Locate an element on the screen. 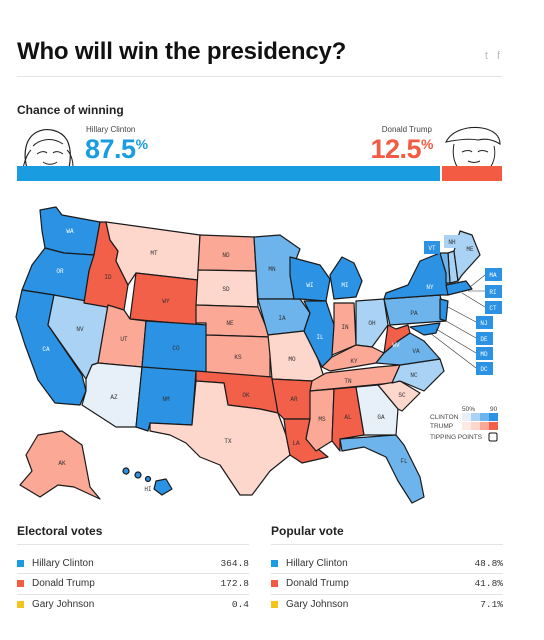 The height and width of the screenshot is (640, 544). label-ks: KS is located at coordinates (238, 357).